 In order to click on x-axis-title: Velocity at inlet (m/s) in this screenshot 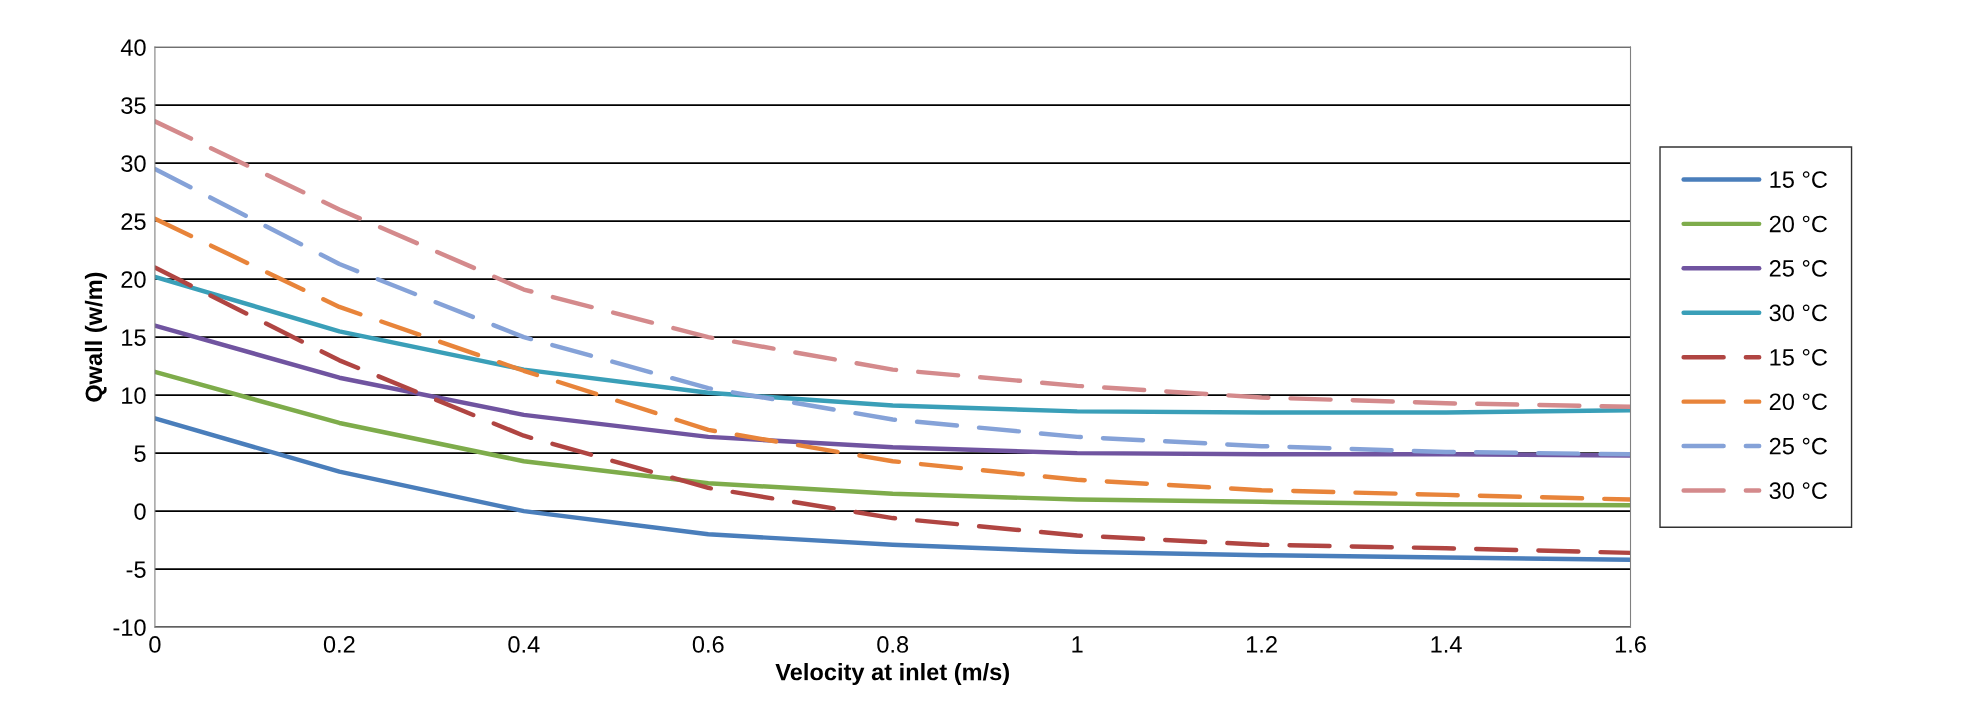, I will do `click(892, 674)`.